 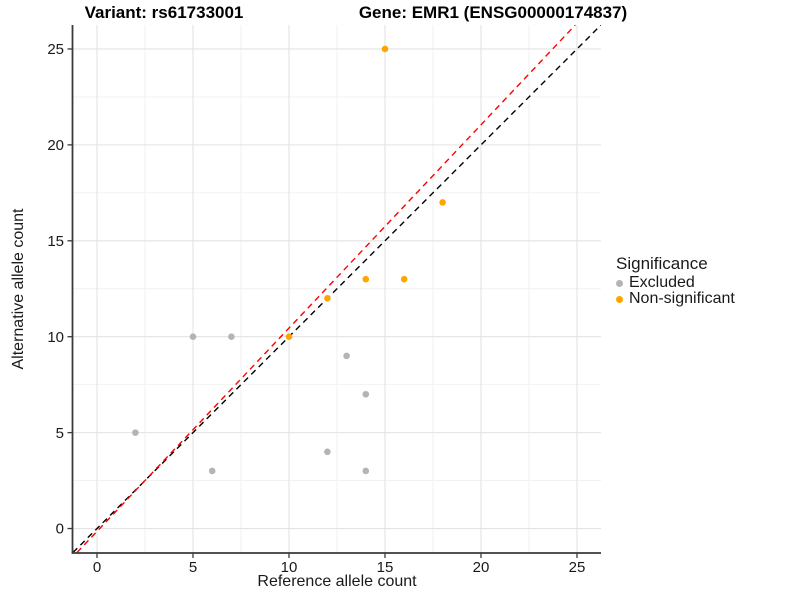 What do you see at coordinates (337, 581) in the screenshot?
I see `x-axis-label: Reference allele count` at bounding box center [337, 581].